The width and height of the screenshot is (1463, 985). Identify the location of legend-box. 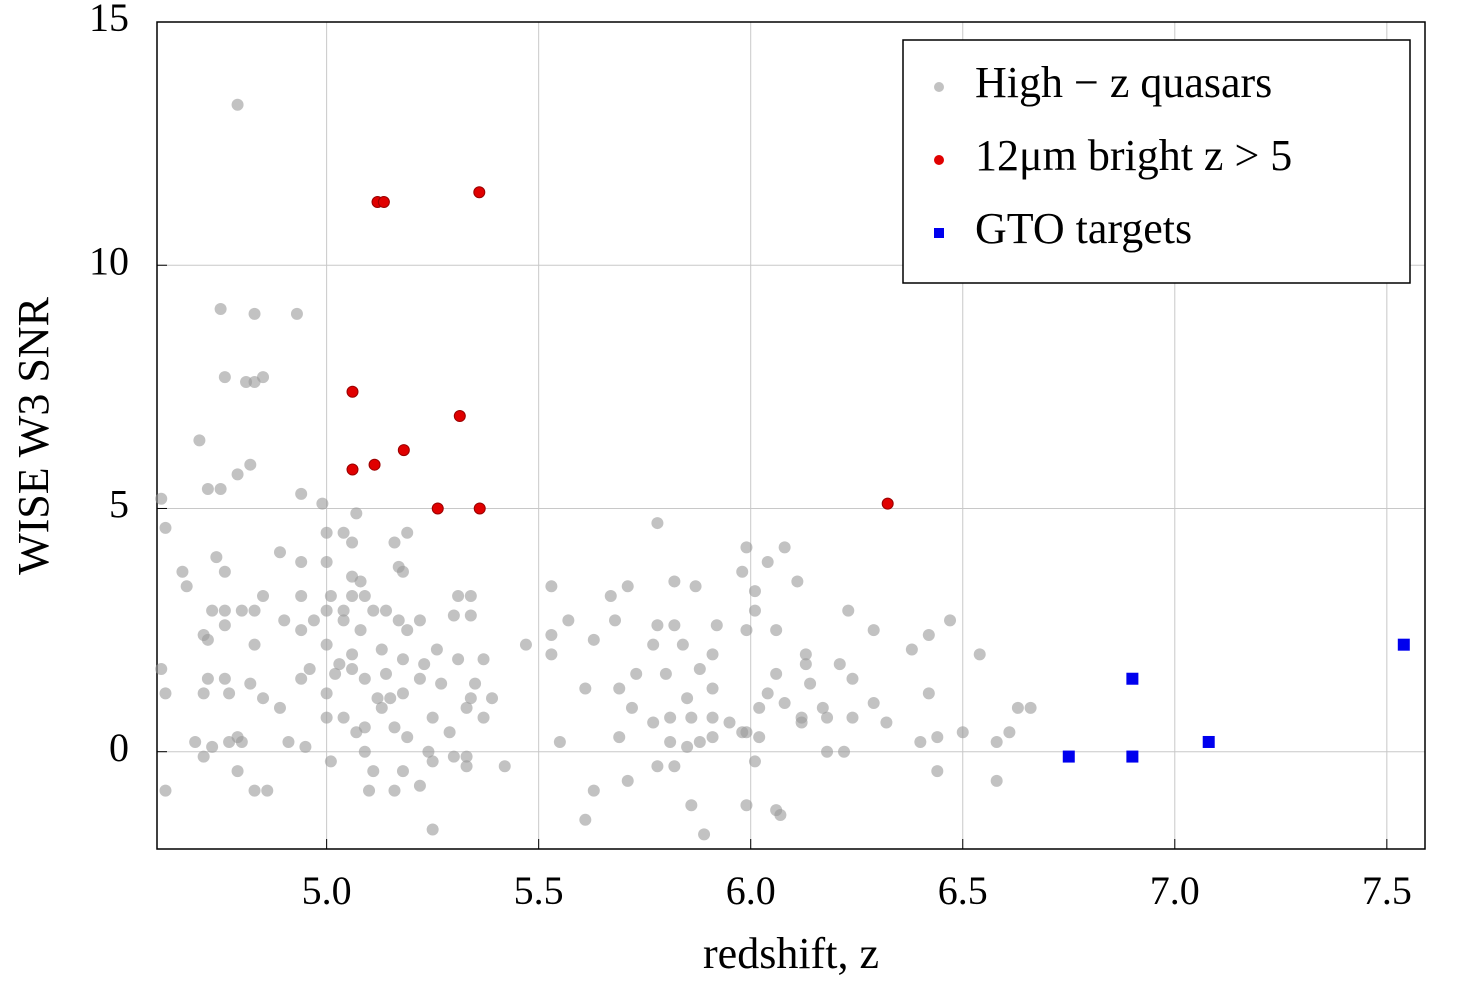
(1156, 161).